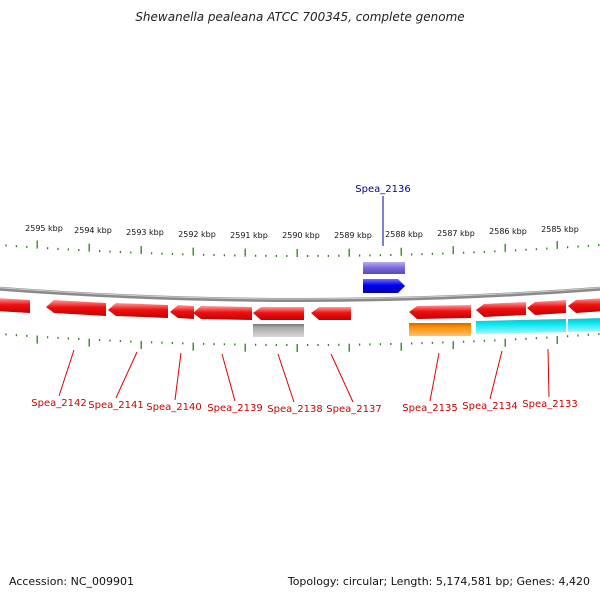 Image resolution: width=600 pixels, height=600 pixels. What do you see at coordinates (508, 231) in the screenshot?
I see `ruler-label: 2586 kbp` at bounding box center [508, 231].